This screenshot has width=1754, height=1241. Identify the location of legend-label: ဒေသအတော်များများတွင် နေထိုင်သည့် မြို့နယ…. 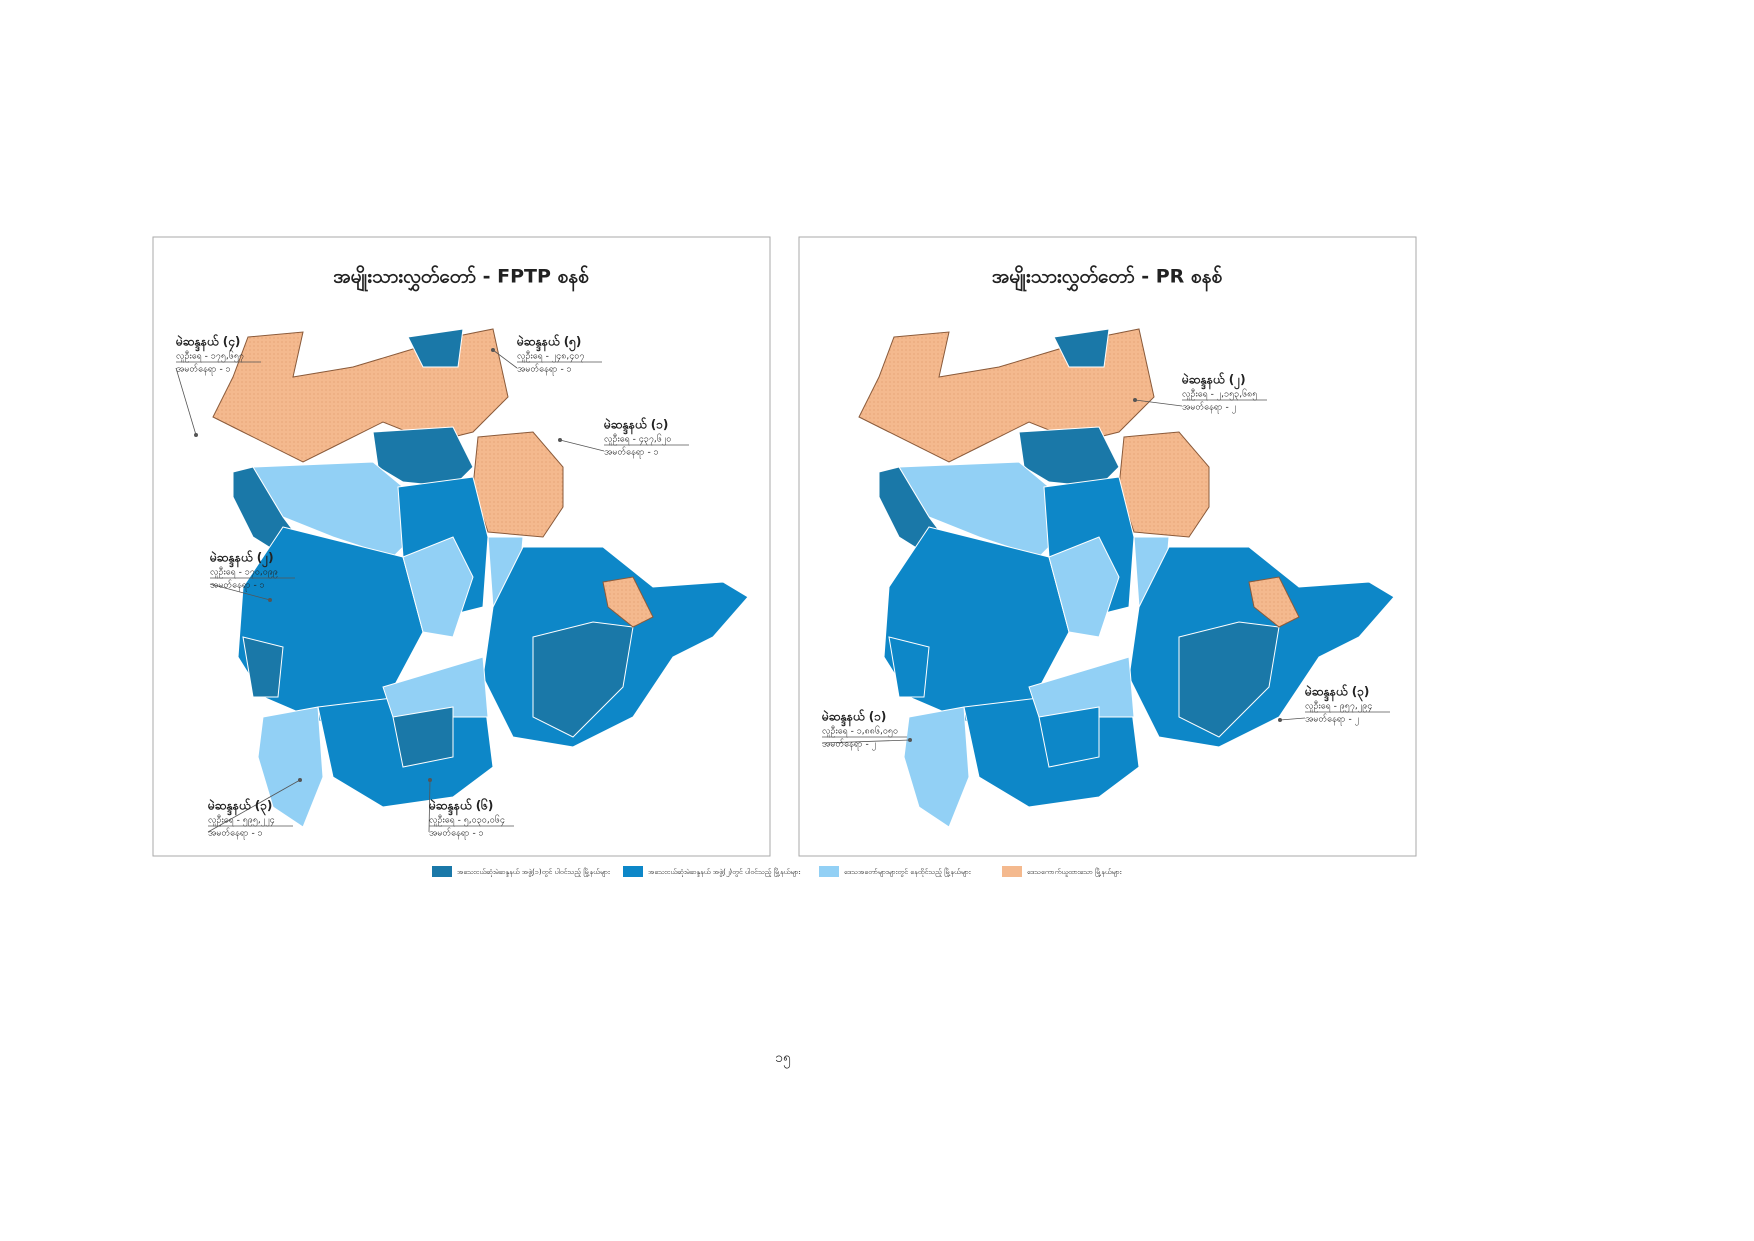
(907, 872).